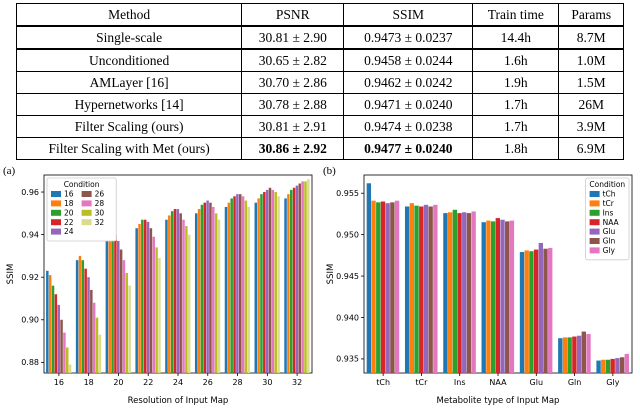 This screenshot has height=411, width=640. What do you see at coordinates (516, 148) in the screenshot?
I see `value-cell: 1.8h` at bounding box center [516, 148].